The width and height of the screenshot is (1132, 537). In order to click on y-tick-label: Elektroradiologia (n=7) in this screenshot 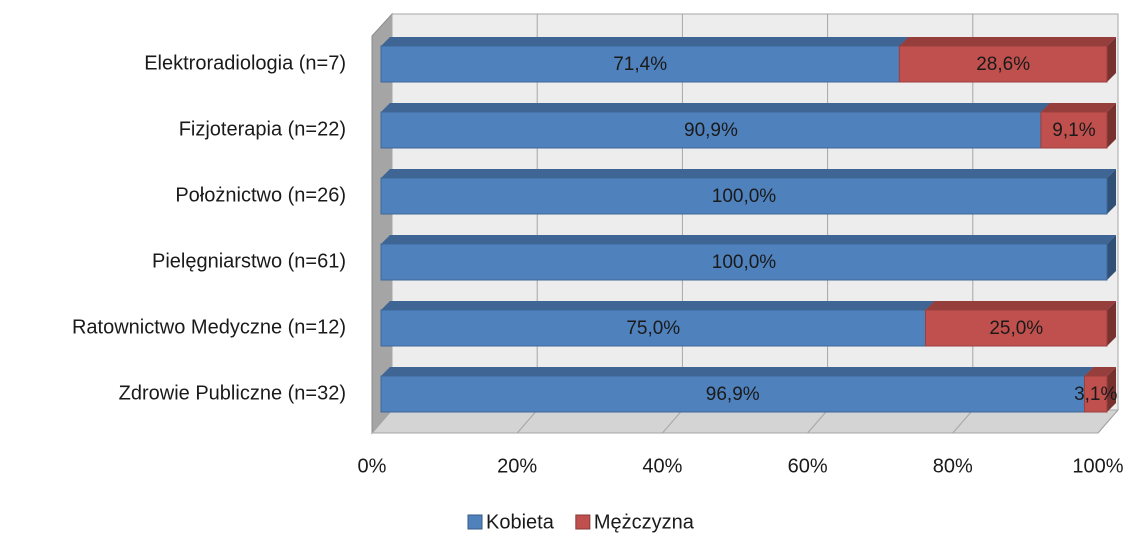, I will do `click(245, 63)`.